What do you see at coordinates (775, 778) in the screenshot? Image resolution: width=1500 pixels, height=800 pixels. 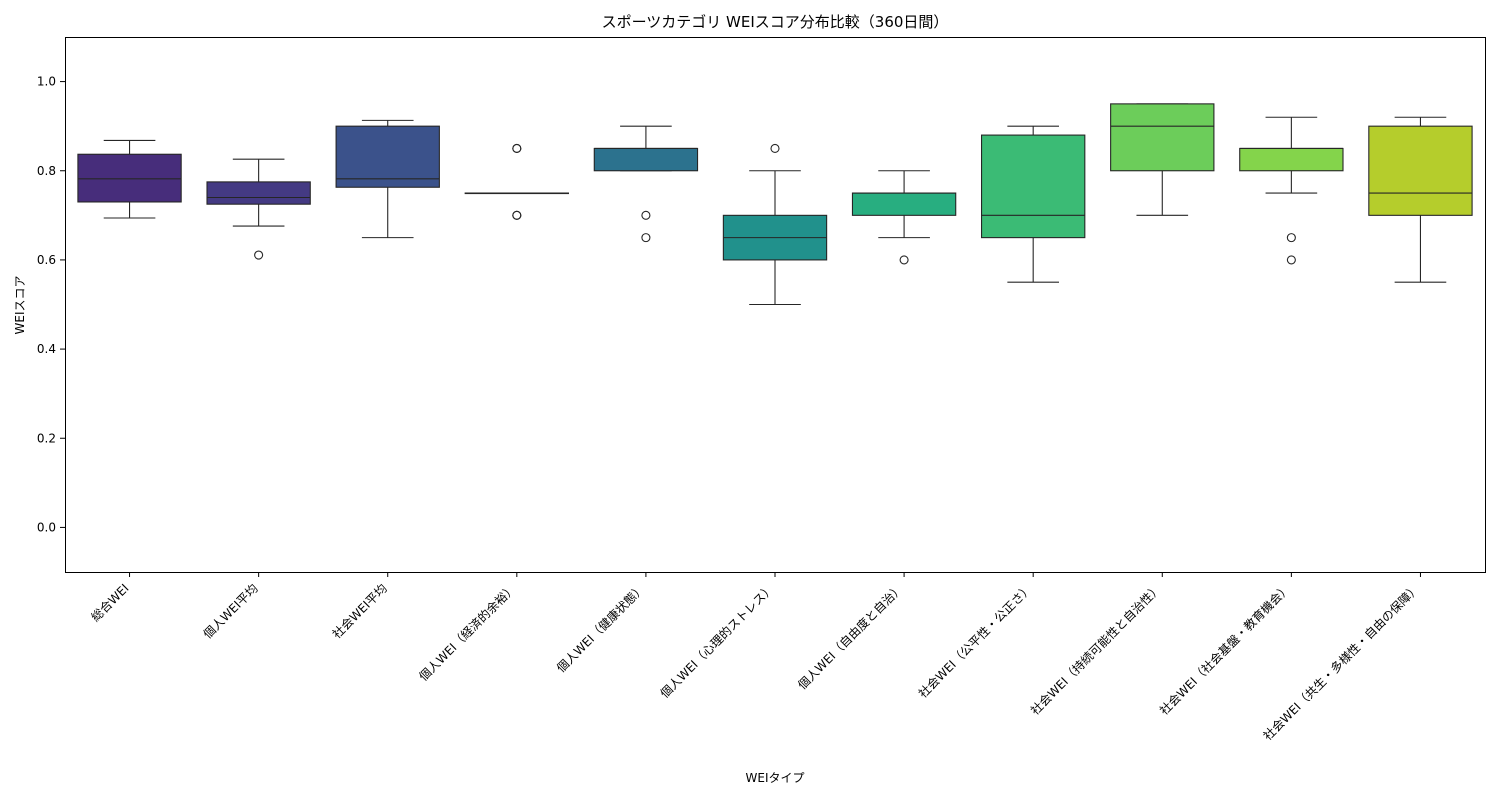 I see `x-axis-label: WEIタイプ` at bounding box center [775, 778].